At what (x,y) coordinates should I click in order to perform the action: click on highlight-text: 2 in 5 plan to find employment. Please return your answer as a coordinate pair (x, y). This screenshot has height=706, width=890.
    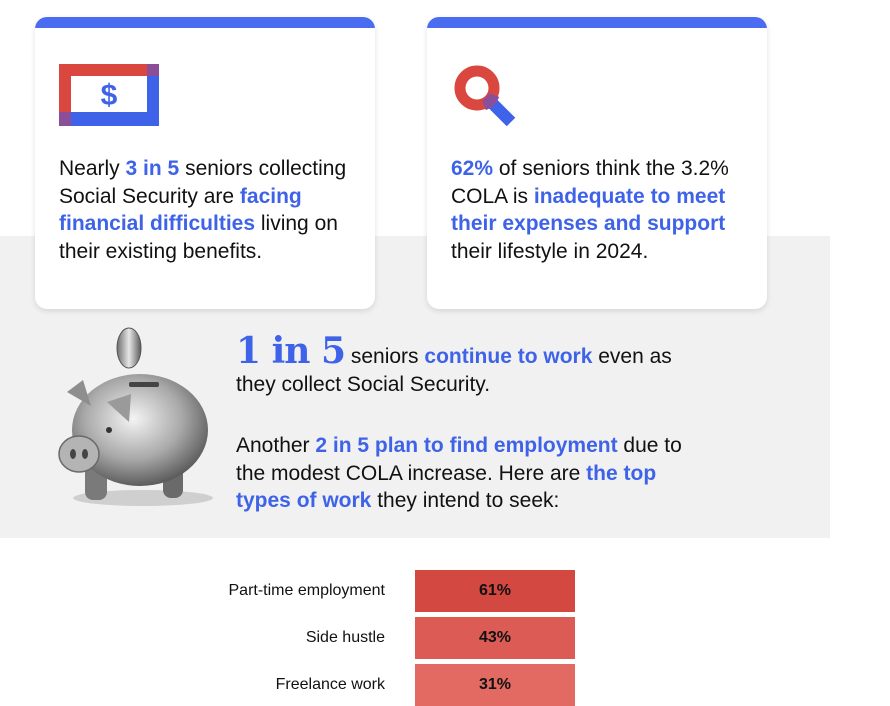
    Looking at the image, I should click on (466, 445).